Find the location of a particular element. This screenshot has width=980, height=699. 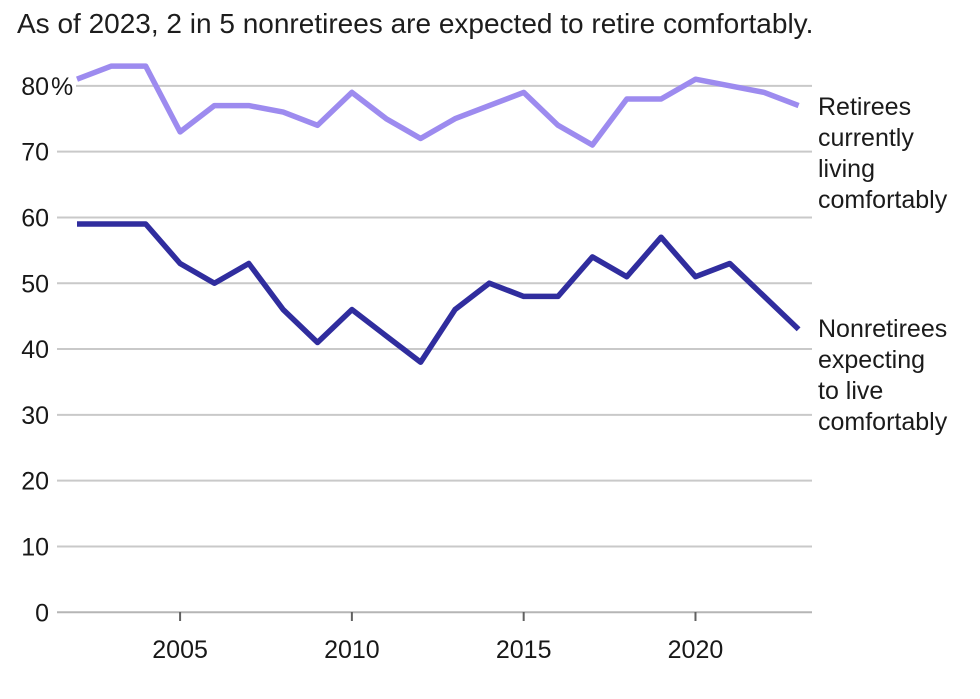

x-axis-label: 2020 is located at coordinates (696, 650).